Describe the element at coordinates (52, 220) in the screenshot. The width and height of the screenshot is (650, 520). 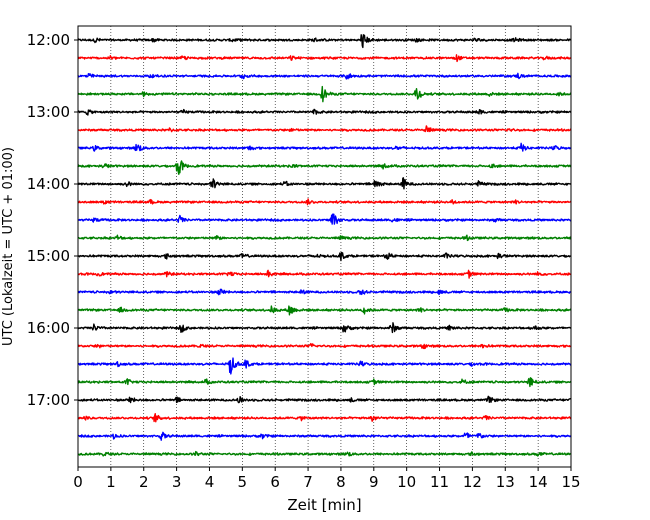
I see `y-axis-ticks: 12:00 13:00 14:00 15:00 16:00 17:00` at that location.